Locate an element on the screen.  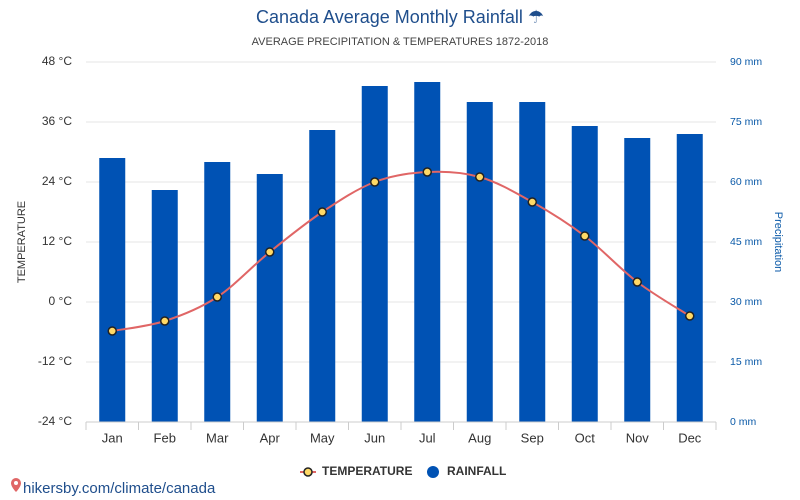
legend-item: TEMPERATURE is located at coordinates (356, 471).